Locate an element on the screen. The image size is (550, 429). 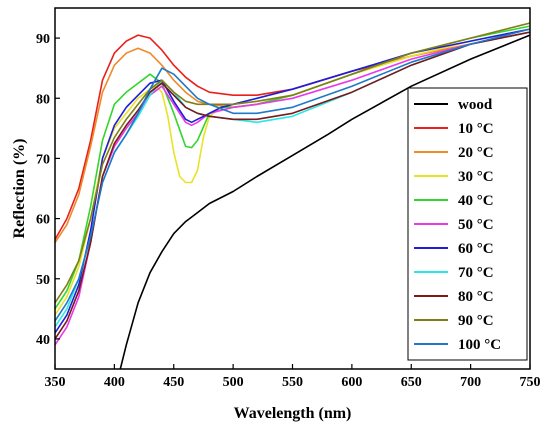
legend-label-10: 100 °C is located at coordinates (479, 345).